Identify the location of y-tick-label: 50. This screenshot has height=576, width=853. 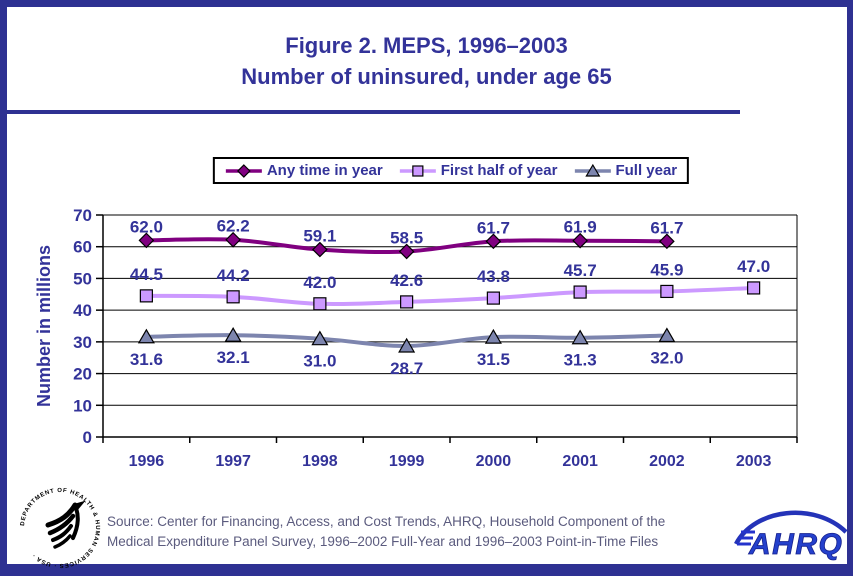
(82, 278).